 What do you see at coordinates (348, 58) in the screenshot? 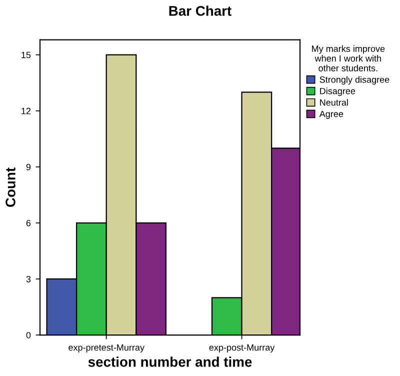
I see `legend-title: My marks improve when I work with other students.` at bounding box center [348, 58].